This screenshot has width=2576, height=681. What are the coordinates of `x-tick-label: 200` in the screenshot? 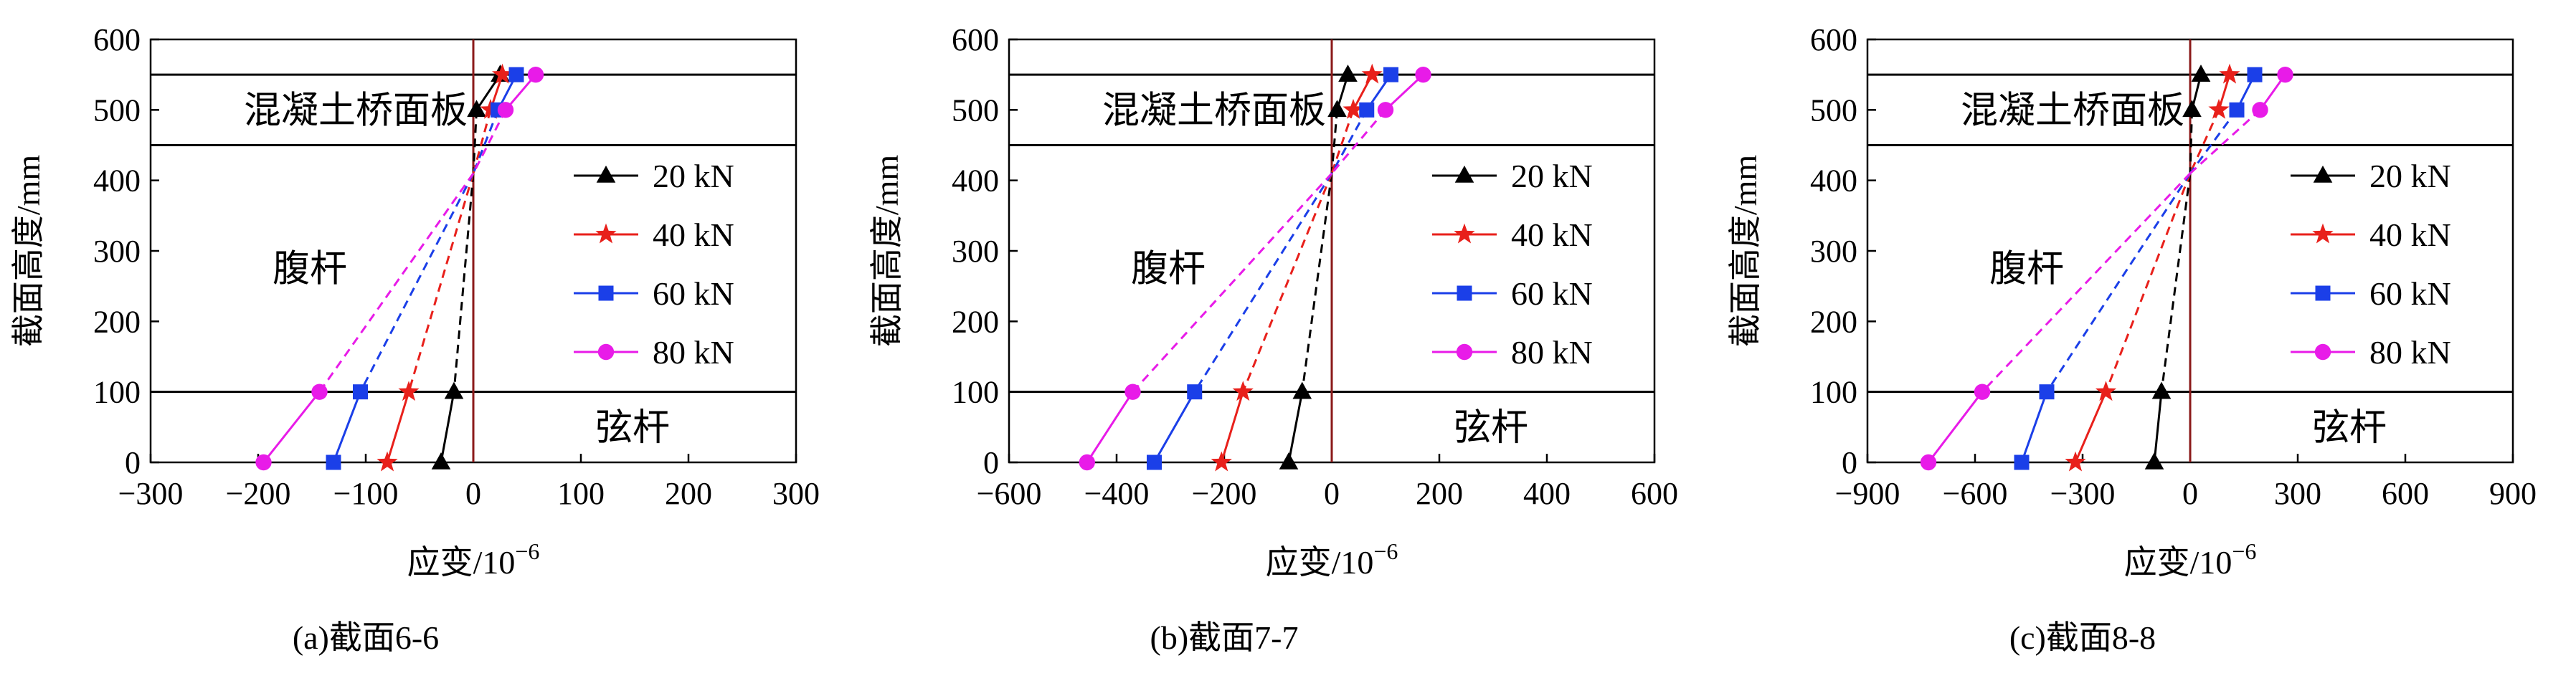 It's located at (1439, 494).